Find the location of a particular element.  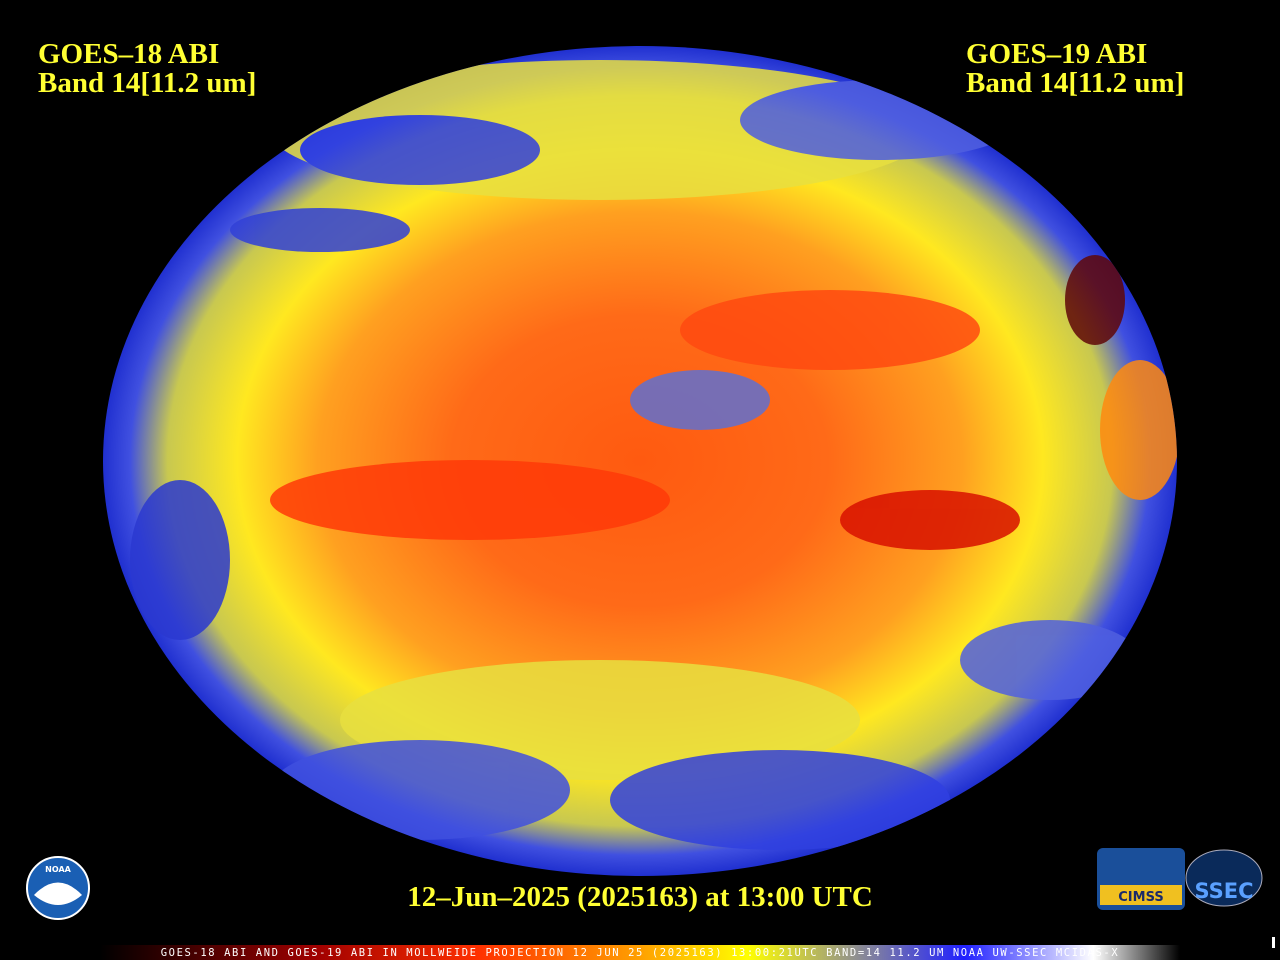

right-satellite: GOES–19 ABI is located at coordinates (1056, 54).